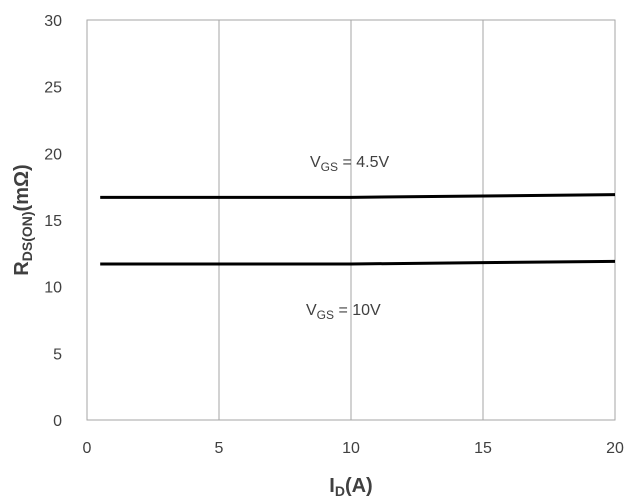 The image size is (628, 500). Describe the element at coordinates (57, 421) in the screenshot. I see `y-tick-label: 0` at that location.